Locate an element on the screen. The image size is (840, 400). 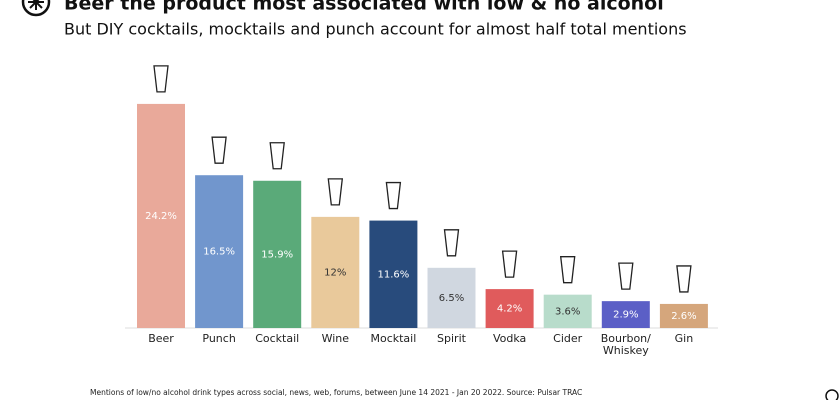
x-tick-label: Cocktail is located at coordinates (277, 338).